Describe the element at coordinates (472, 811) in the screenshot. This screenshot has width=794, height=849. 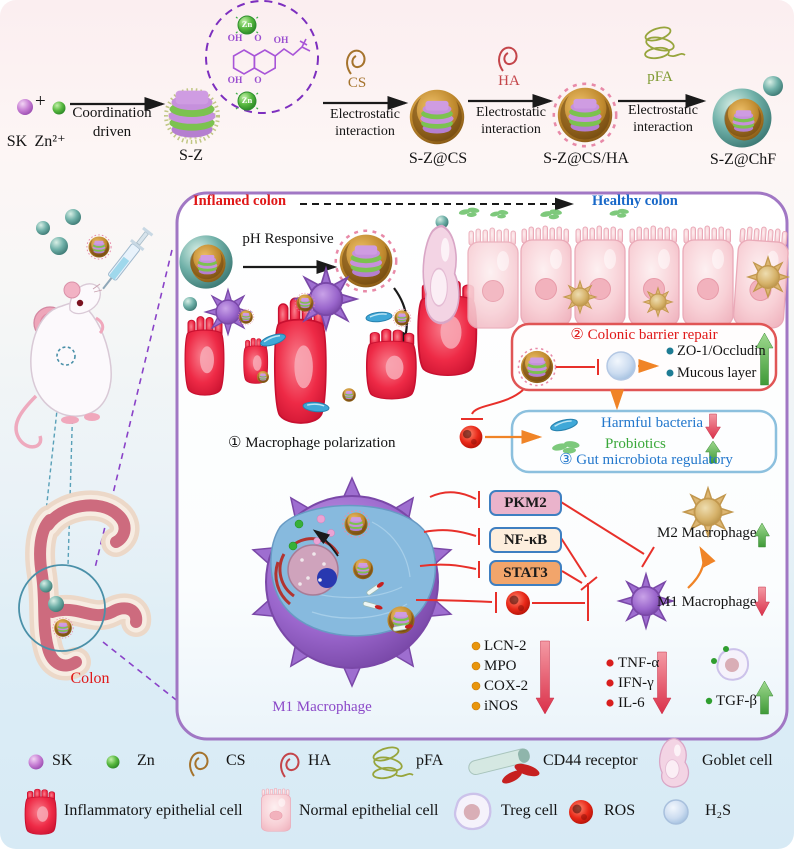
I see `treg-legend-icon` at that location.